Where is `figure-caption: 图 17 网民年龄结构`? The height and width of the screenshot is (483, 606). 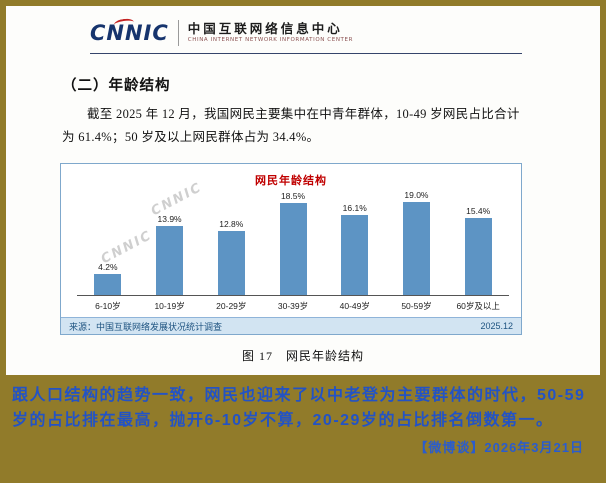
figure-caption: 图 17 网民年龄结构 is located at coordinates (302, 356).